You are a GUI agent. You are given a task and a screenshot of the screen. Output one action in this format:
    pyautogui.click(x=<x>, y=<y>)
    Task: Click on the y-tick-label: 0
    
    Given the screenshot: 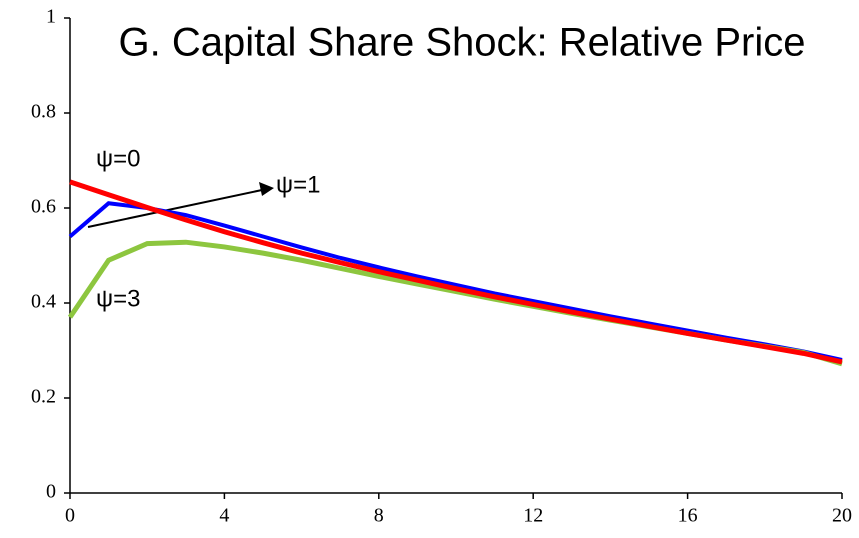 What is the action you would take?
    pyautogui.click(x=51, y=492)
    